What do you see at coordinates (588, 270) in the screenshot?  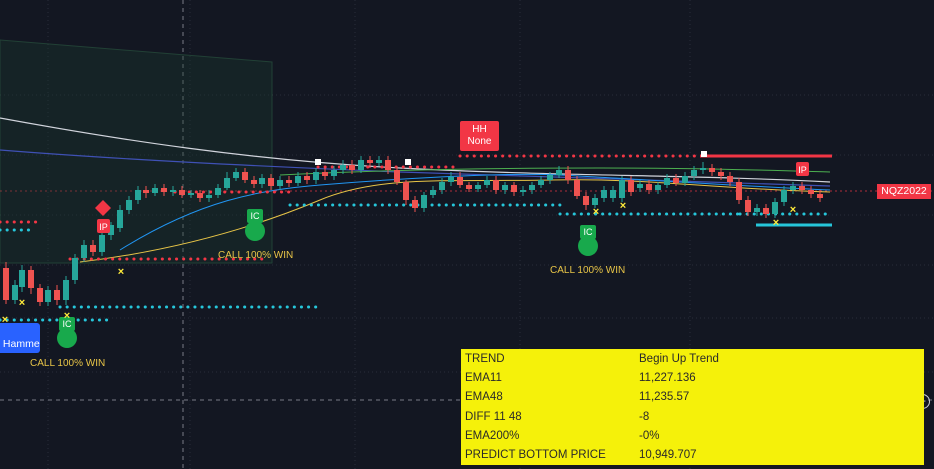 I see `call-win-label-2: CALL 100% WIN` at bounding box center [588, 270].